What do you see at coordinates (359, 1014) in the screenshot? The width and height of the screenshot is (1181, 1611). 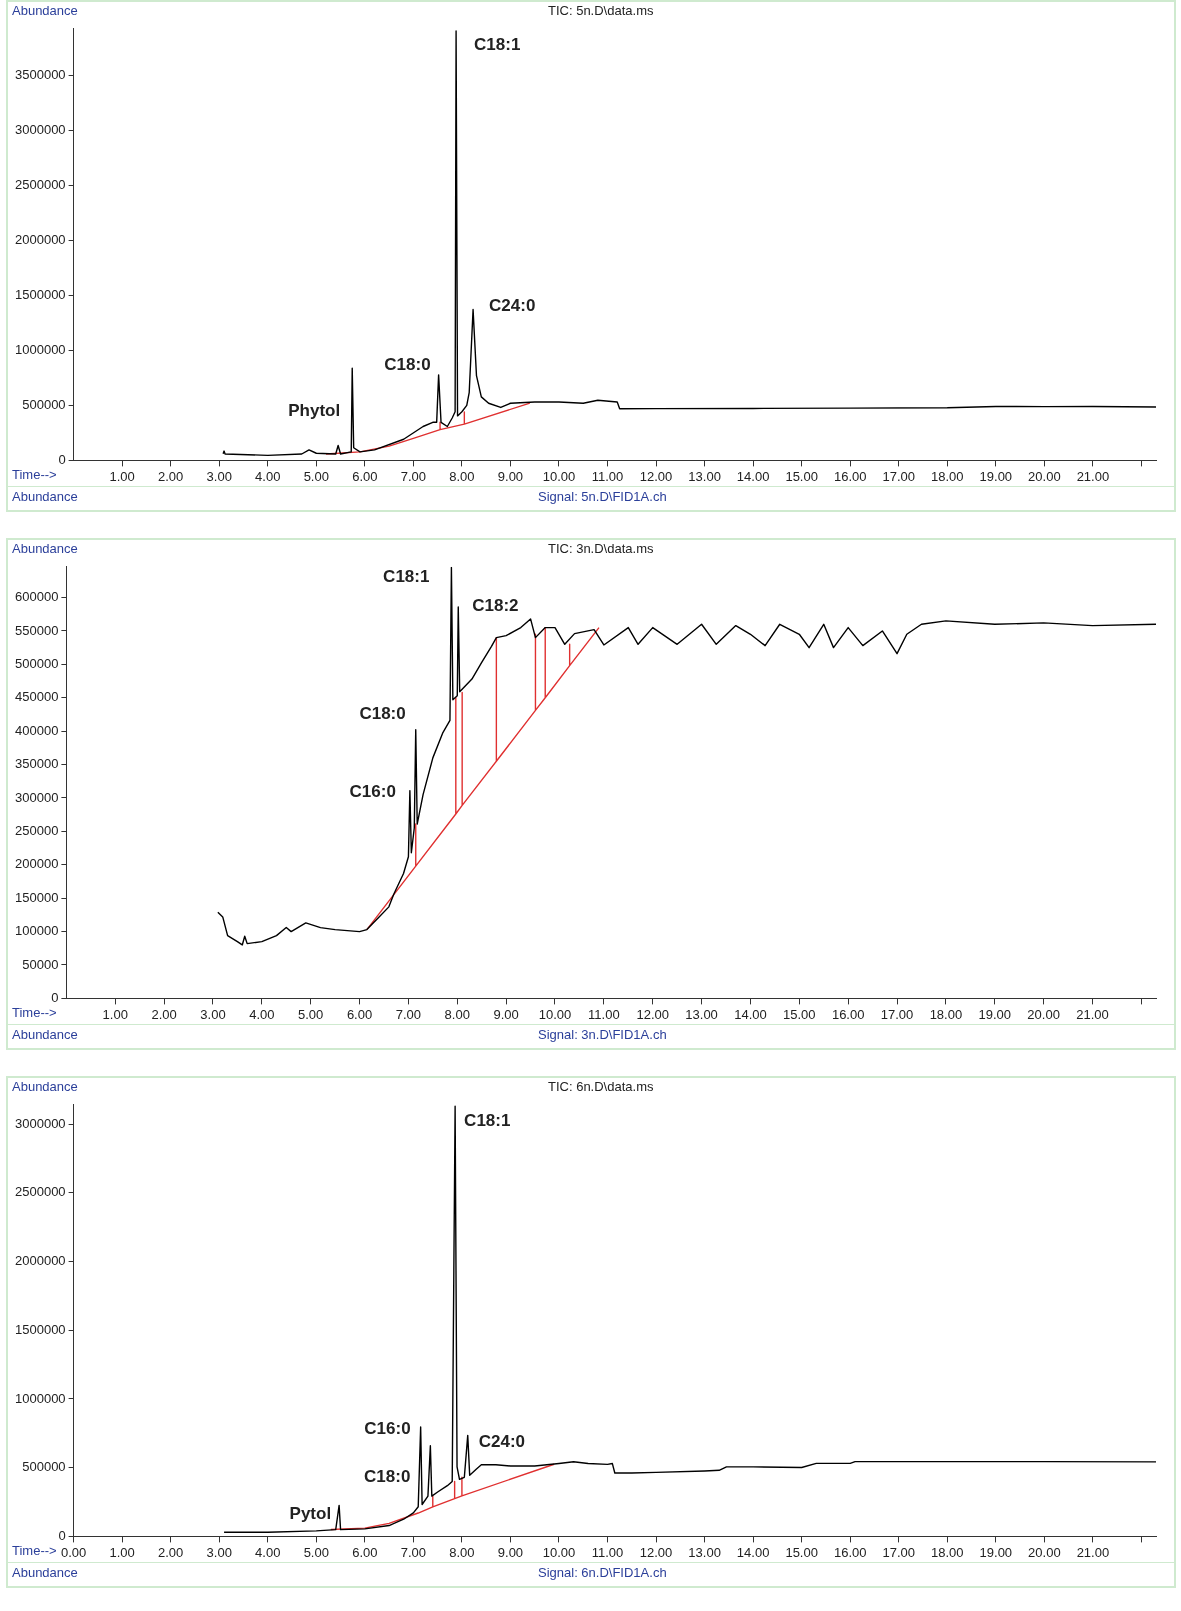 I see `x-tick-label: 6.00` at bounding box center [359, 1014].